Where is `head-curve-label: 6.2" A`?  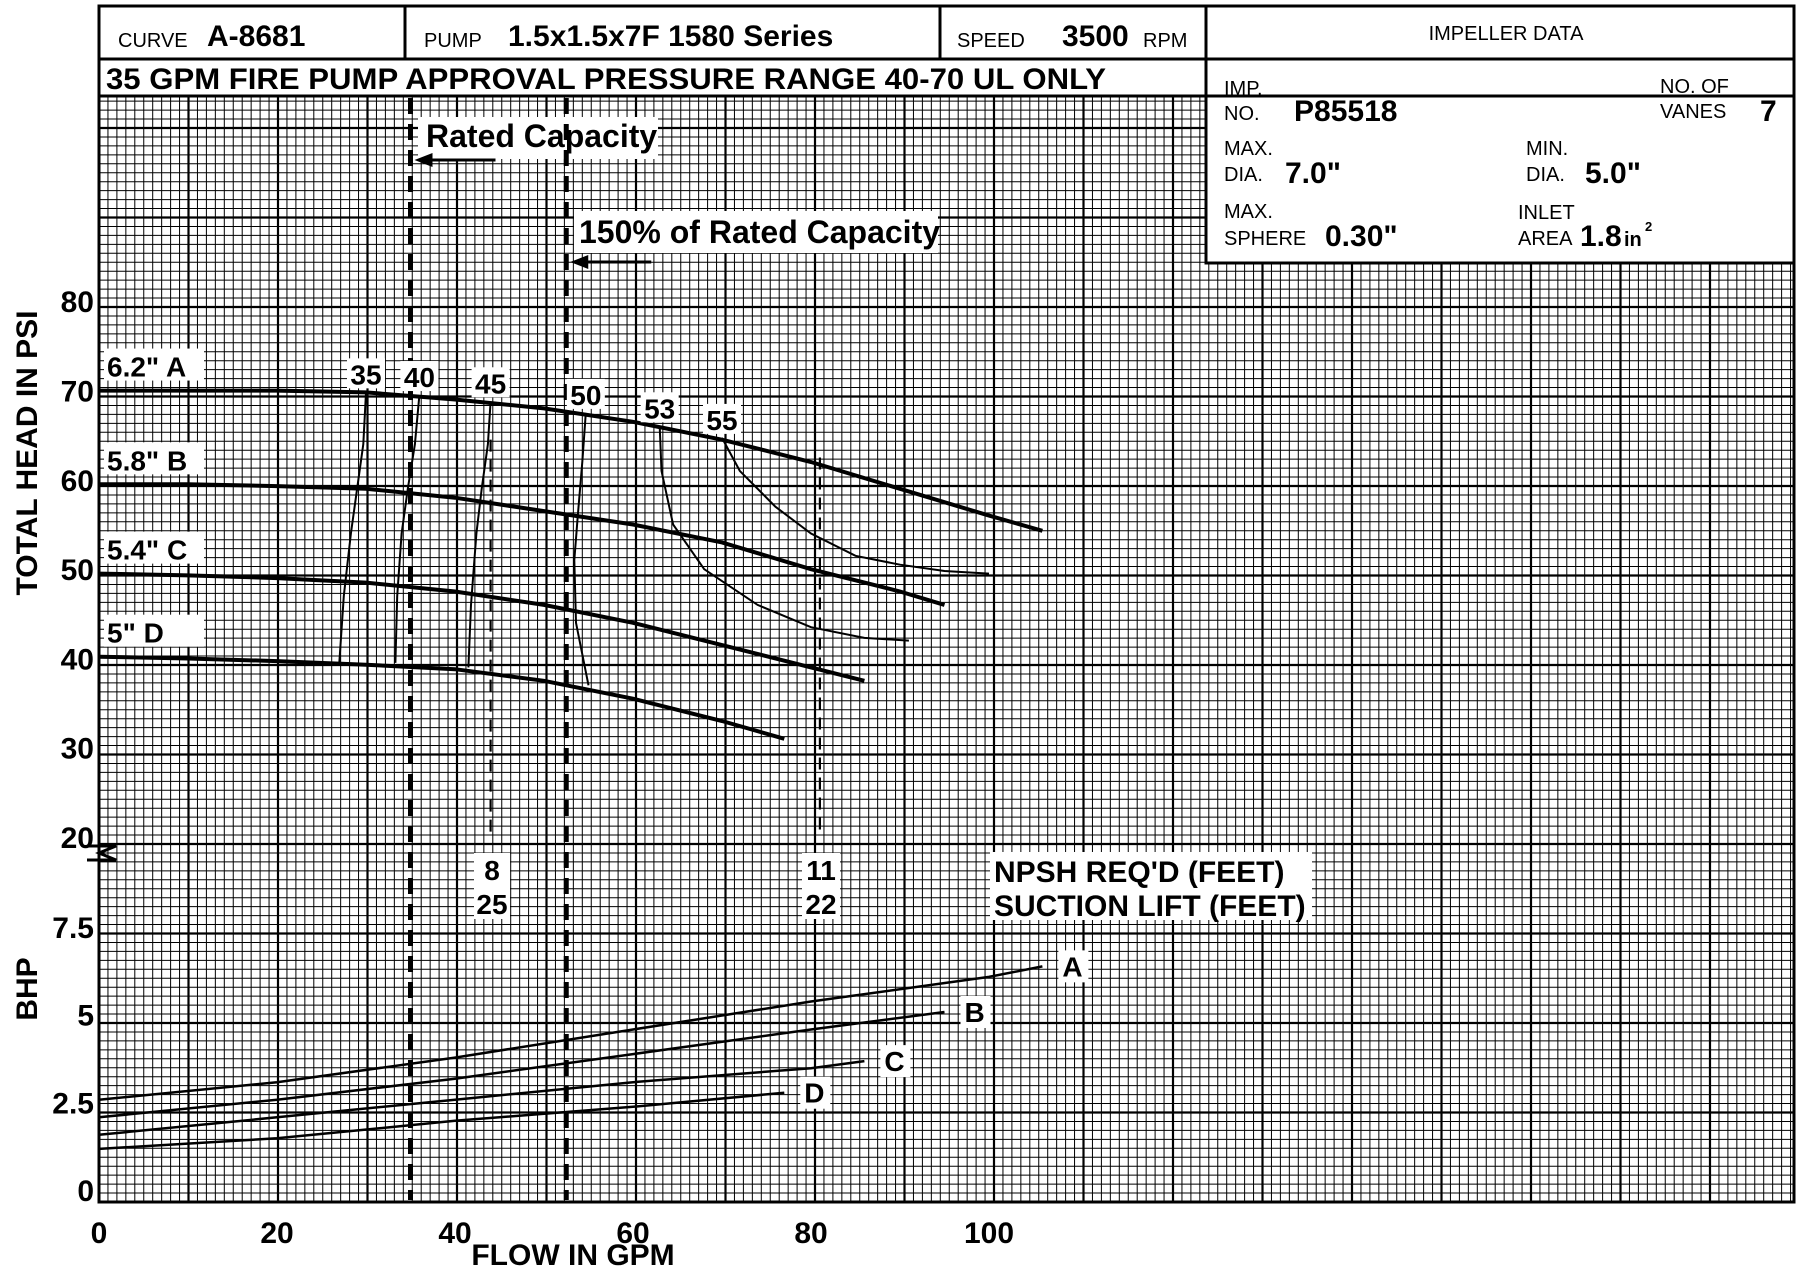
head-curve-label: 6.2" A is located at coordinates (146, 367).